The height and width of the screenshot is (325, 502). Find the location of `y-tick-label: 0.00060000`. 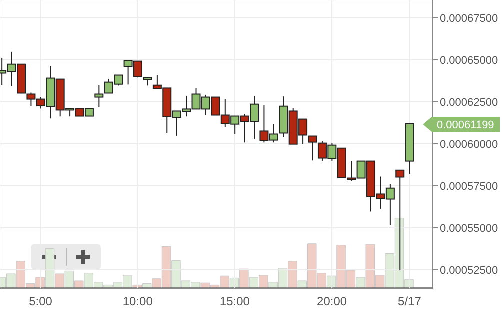

y-tick-label: 0.00060000 is located at coordinates (469, 144).